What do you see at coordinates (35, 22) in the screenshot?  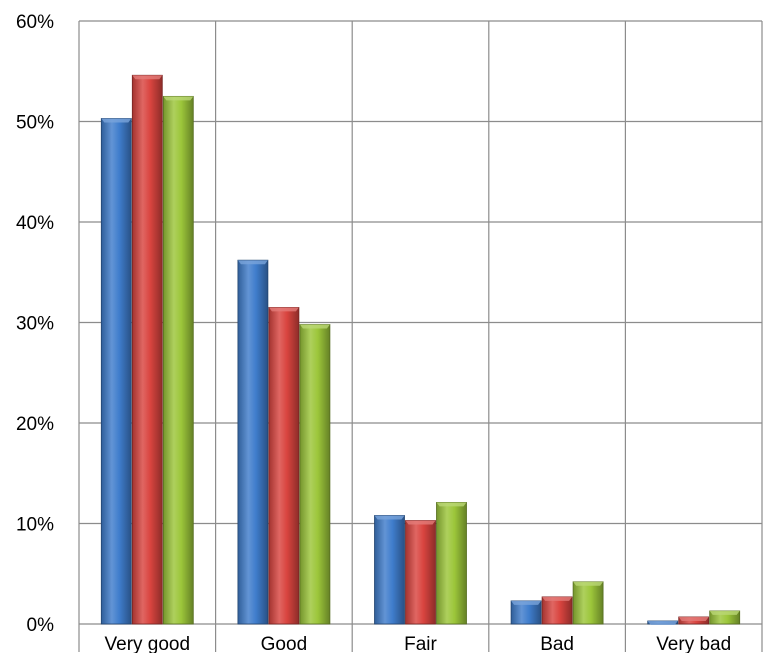 I see `y-tick-label: 60%` at bounding box center [35, 22].